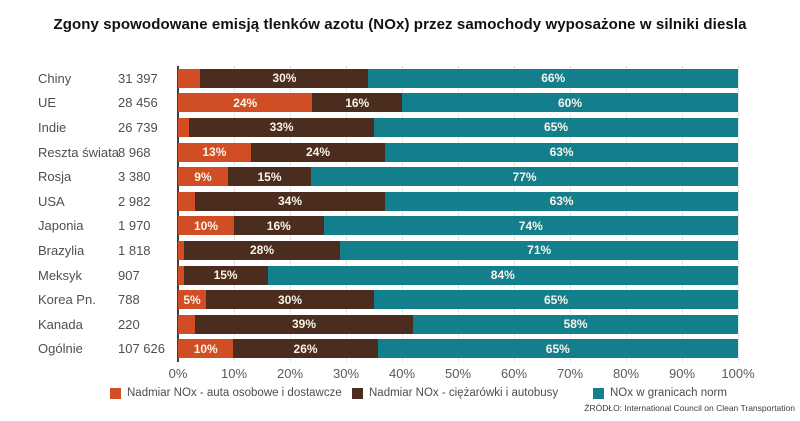 Image resolution: width=800 pixels, height=421 pixels. I want to click on legend-item-cars-vans: Nadmiar NOx - auta osobowe i dostawcze, so click(226, 393).